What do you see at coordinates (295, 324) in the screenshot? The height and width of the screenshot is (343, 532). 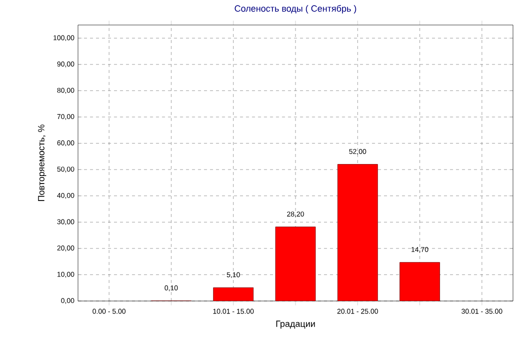 I see `x-axis-title: Градации` at bounding box center [295, 324].